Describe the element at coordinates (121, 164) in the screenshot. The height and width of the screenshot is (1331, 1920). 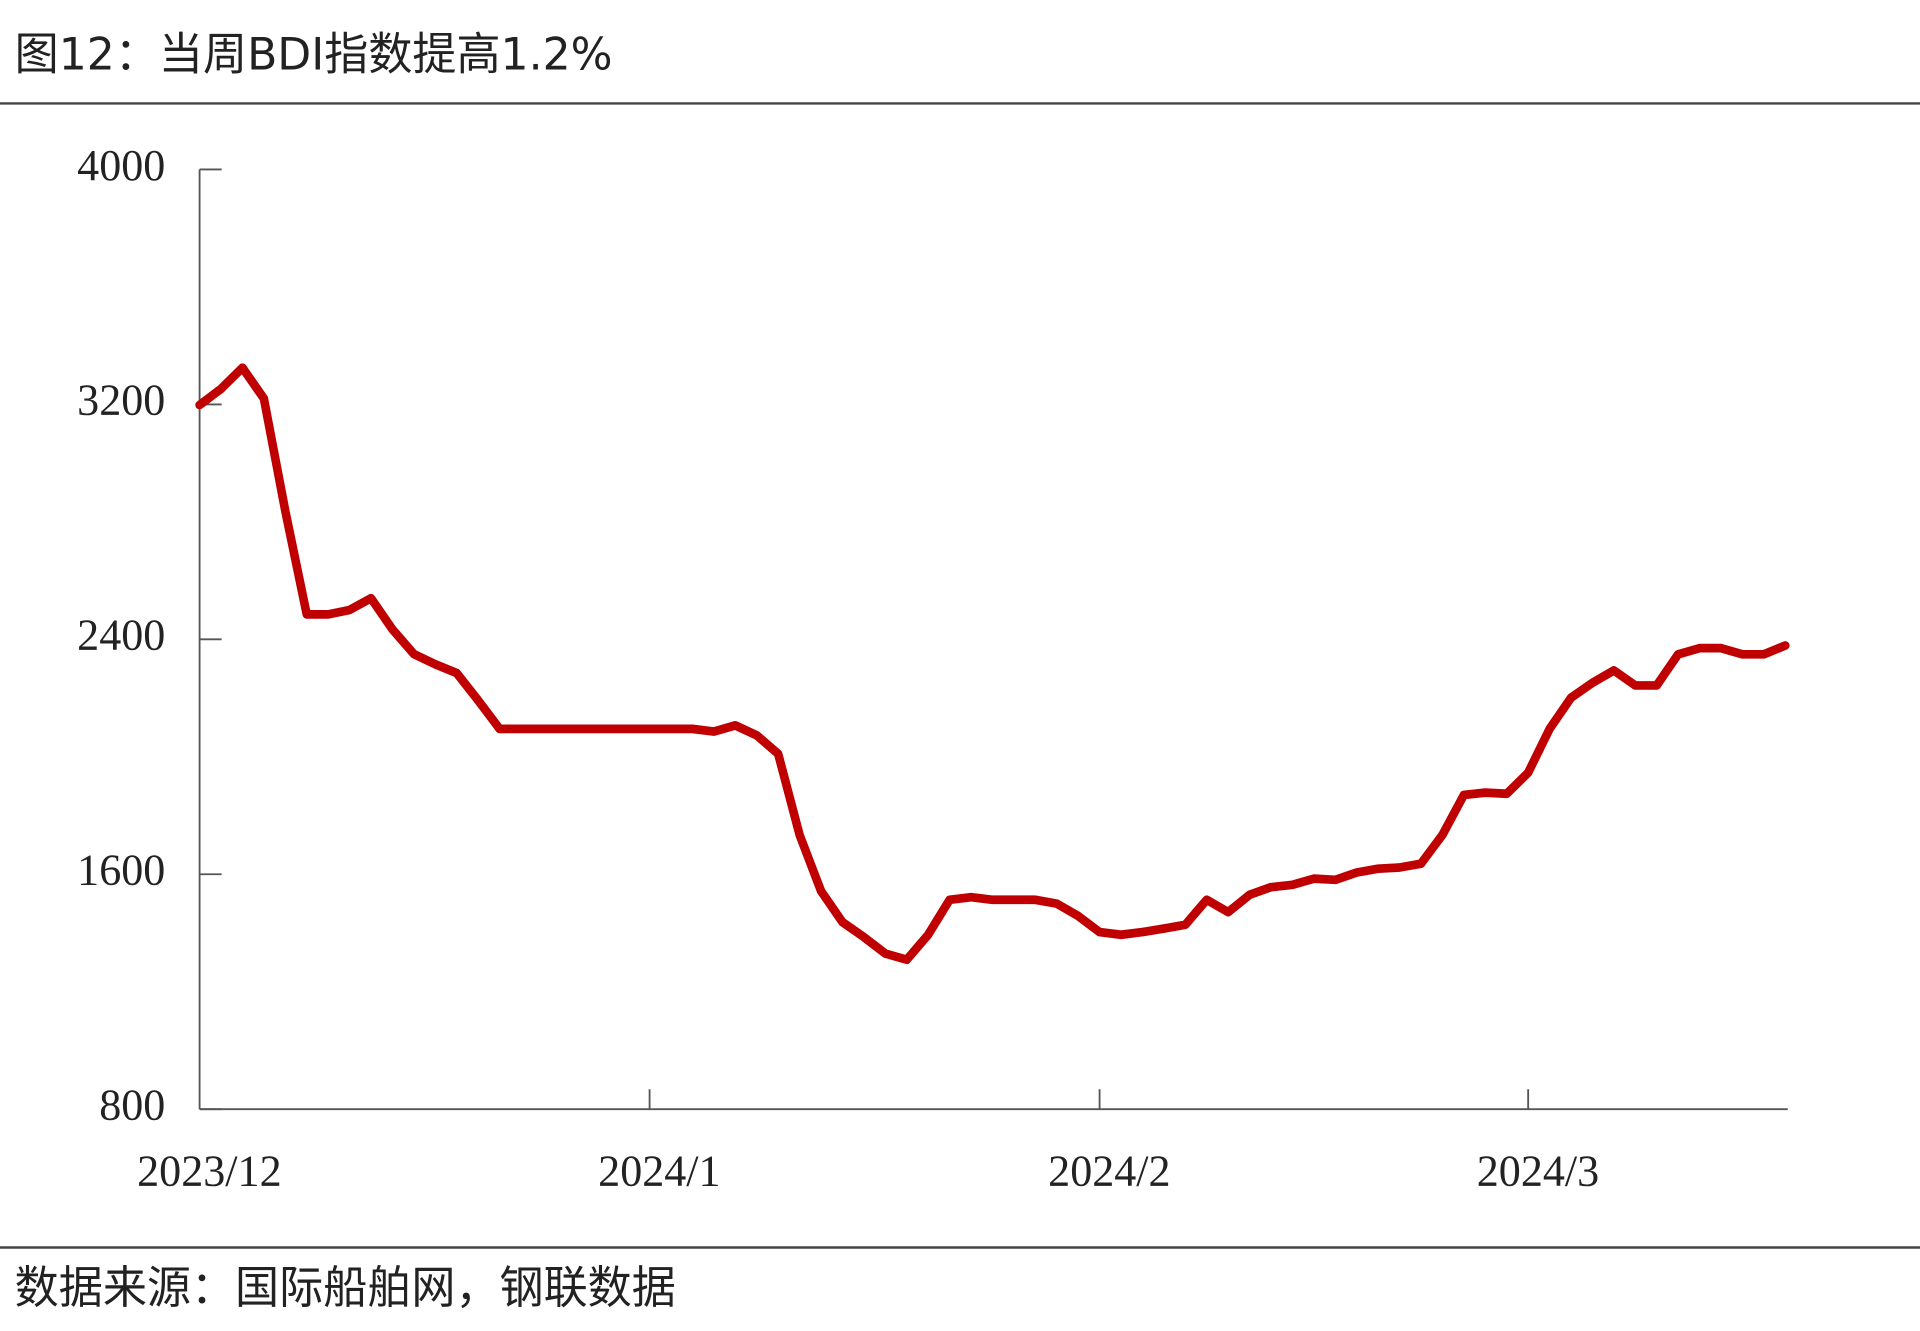
I see `y-tick-label: 4000` at that location.